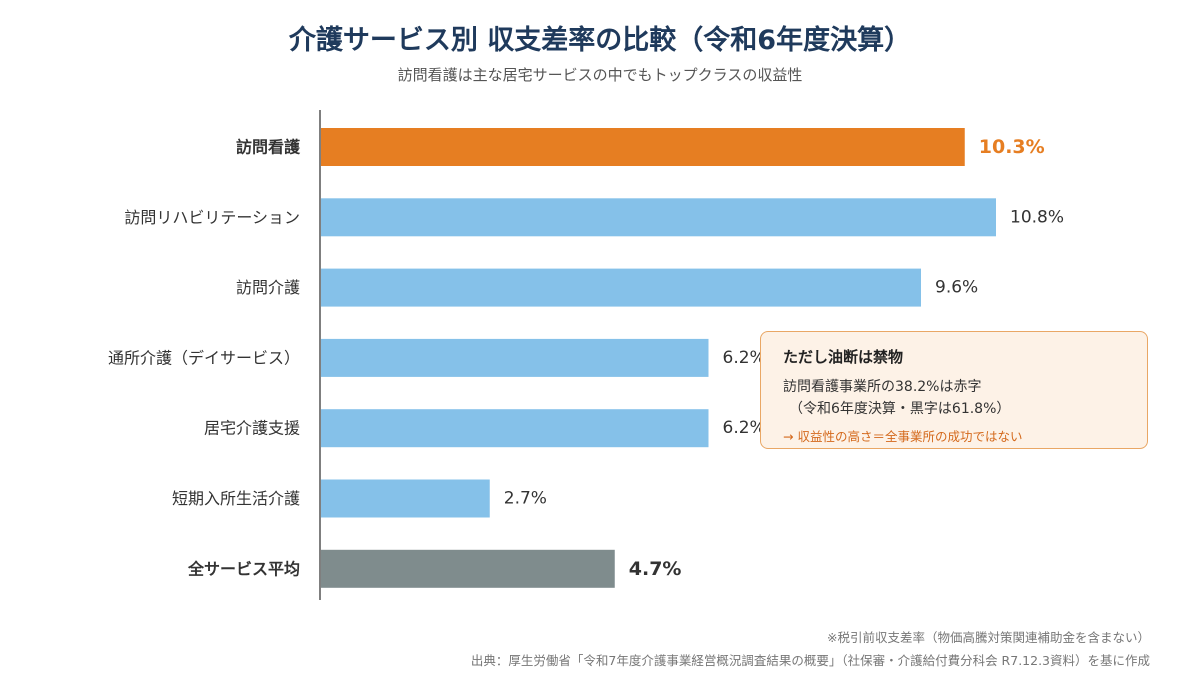 This screenshot has height=700, width=1200. I want to click on category-label: 短期入所生活介護, so click(236, 498).